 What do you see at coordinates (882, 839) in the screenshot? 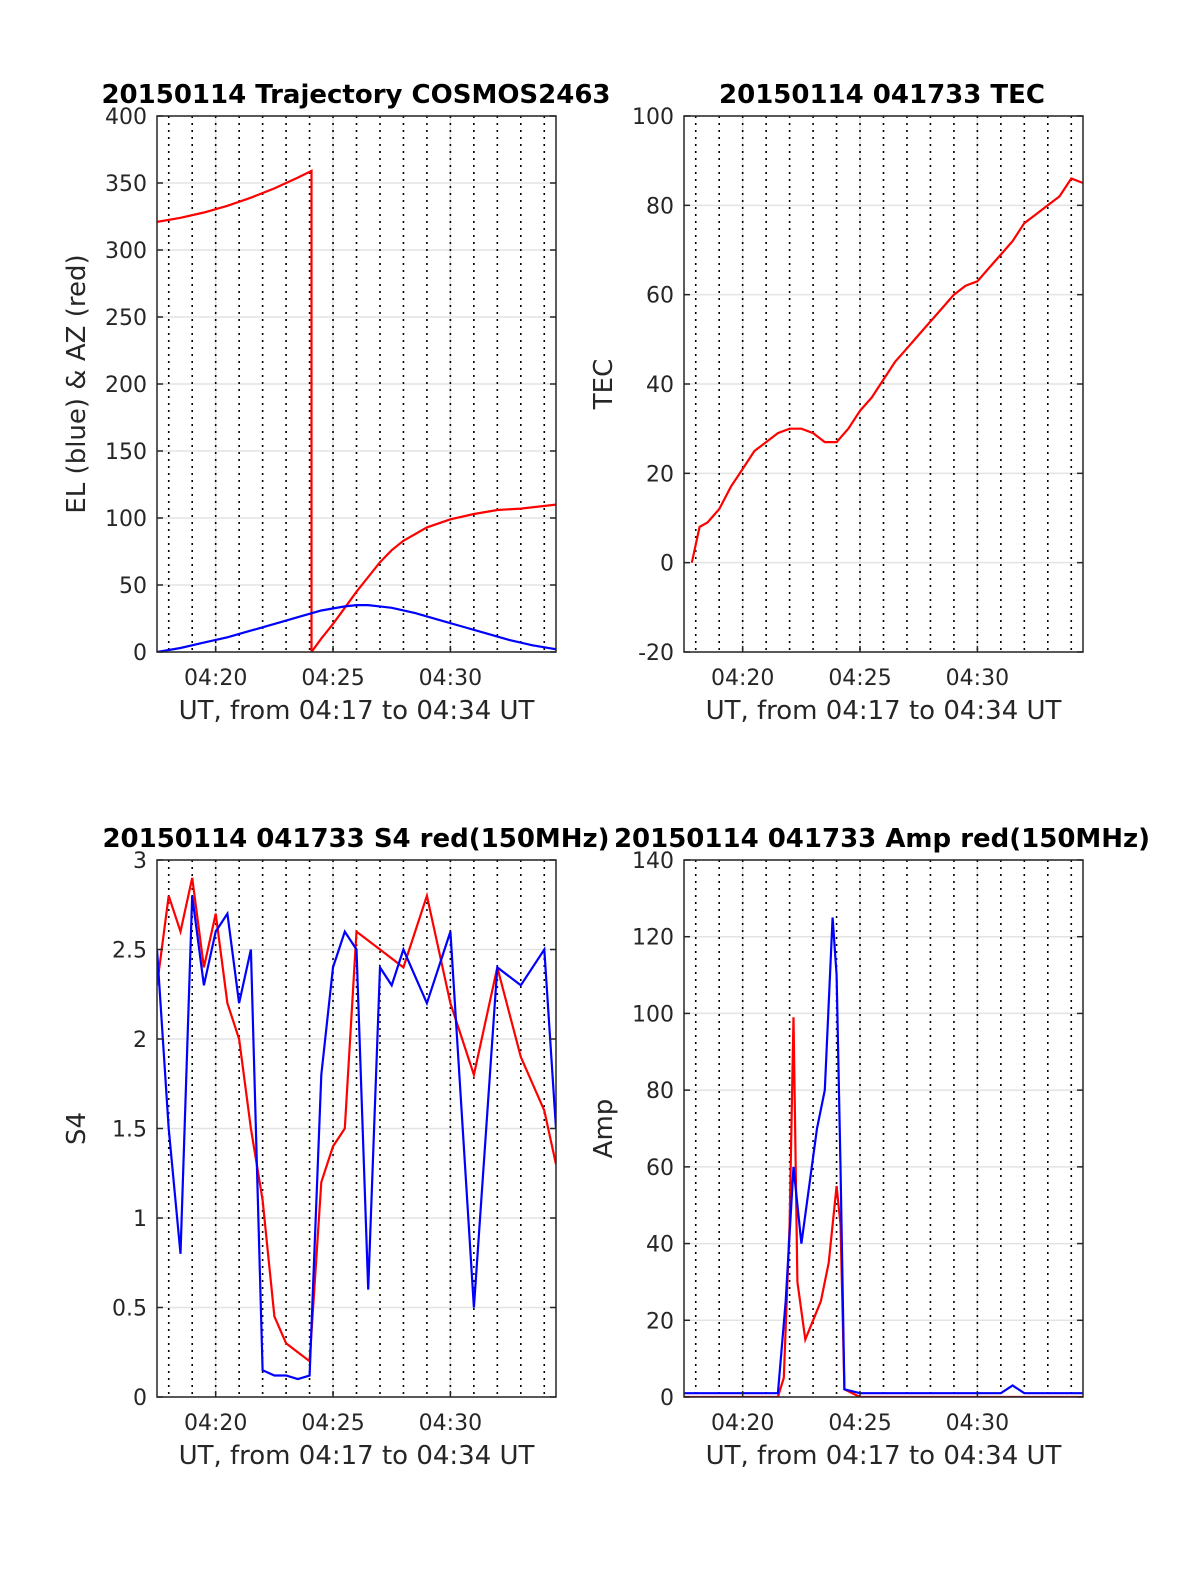
I see `chart-title: 20150114 041733 Amp red(150MHz)` at bounding box center [882, 839].